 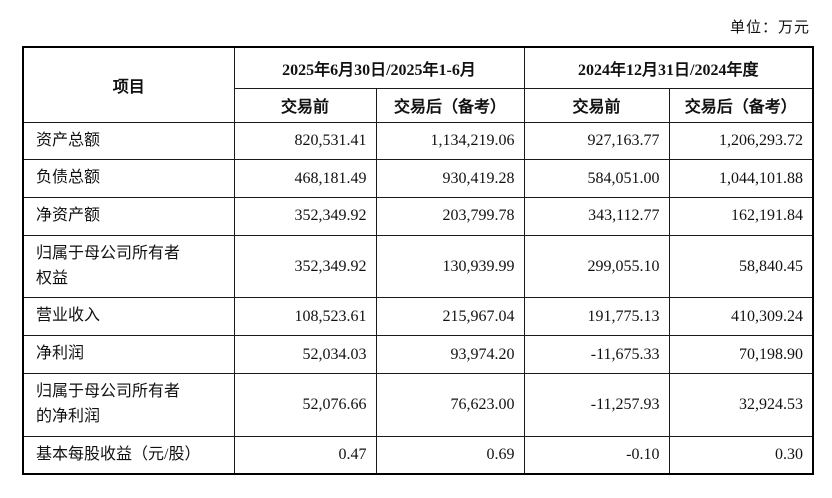 I want to click on cell-value: 70,198.90, so click(x=741, y=355).